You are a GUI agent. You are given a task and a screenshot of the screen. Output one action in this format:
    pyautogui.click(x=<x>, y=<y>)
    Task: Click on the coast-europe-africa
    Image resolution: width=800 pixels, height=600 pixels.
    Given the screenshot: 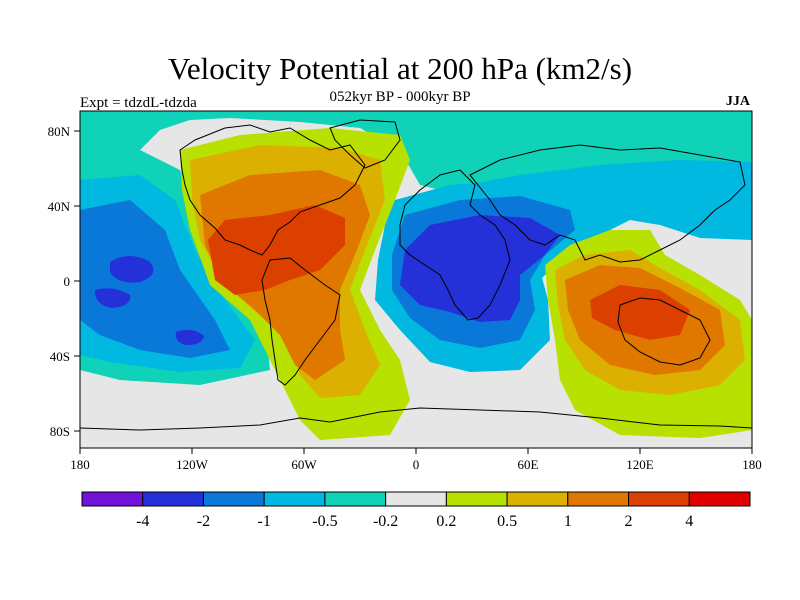 What is the action you would take?
    pyautogui.click(x=455, y=245)
    